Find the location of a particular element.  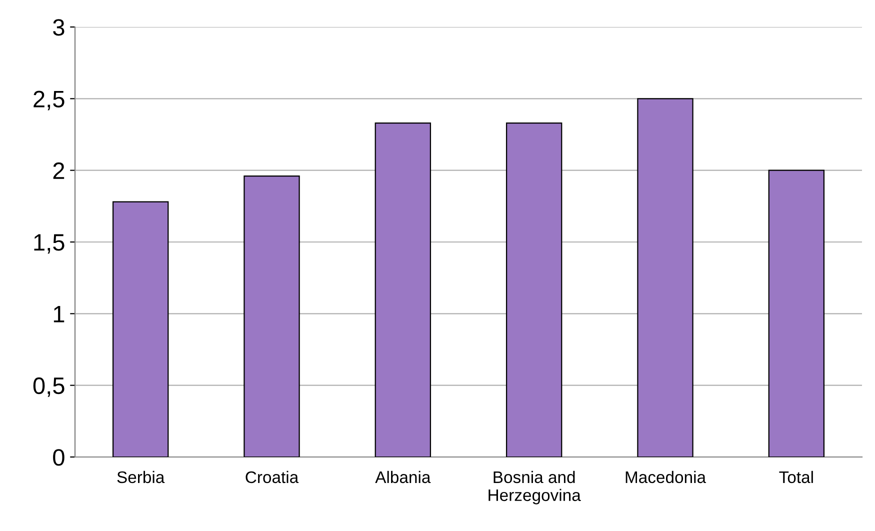

y-tick-label: 0 is located at coordinates (58, 457).